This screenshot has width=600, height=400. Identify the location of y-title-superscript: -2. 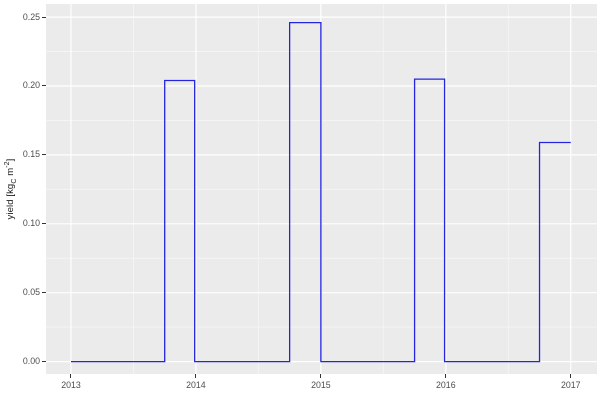
(7, 164).